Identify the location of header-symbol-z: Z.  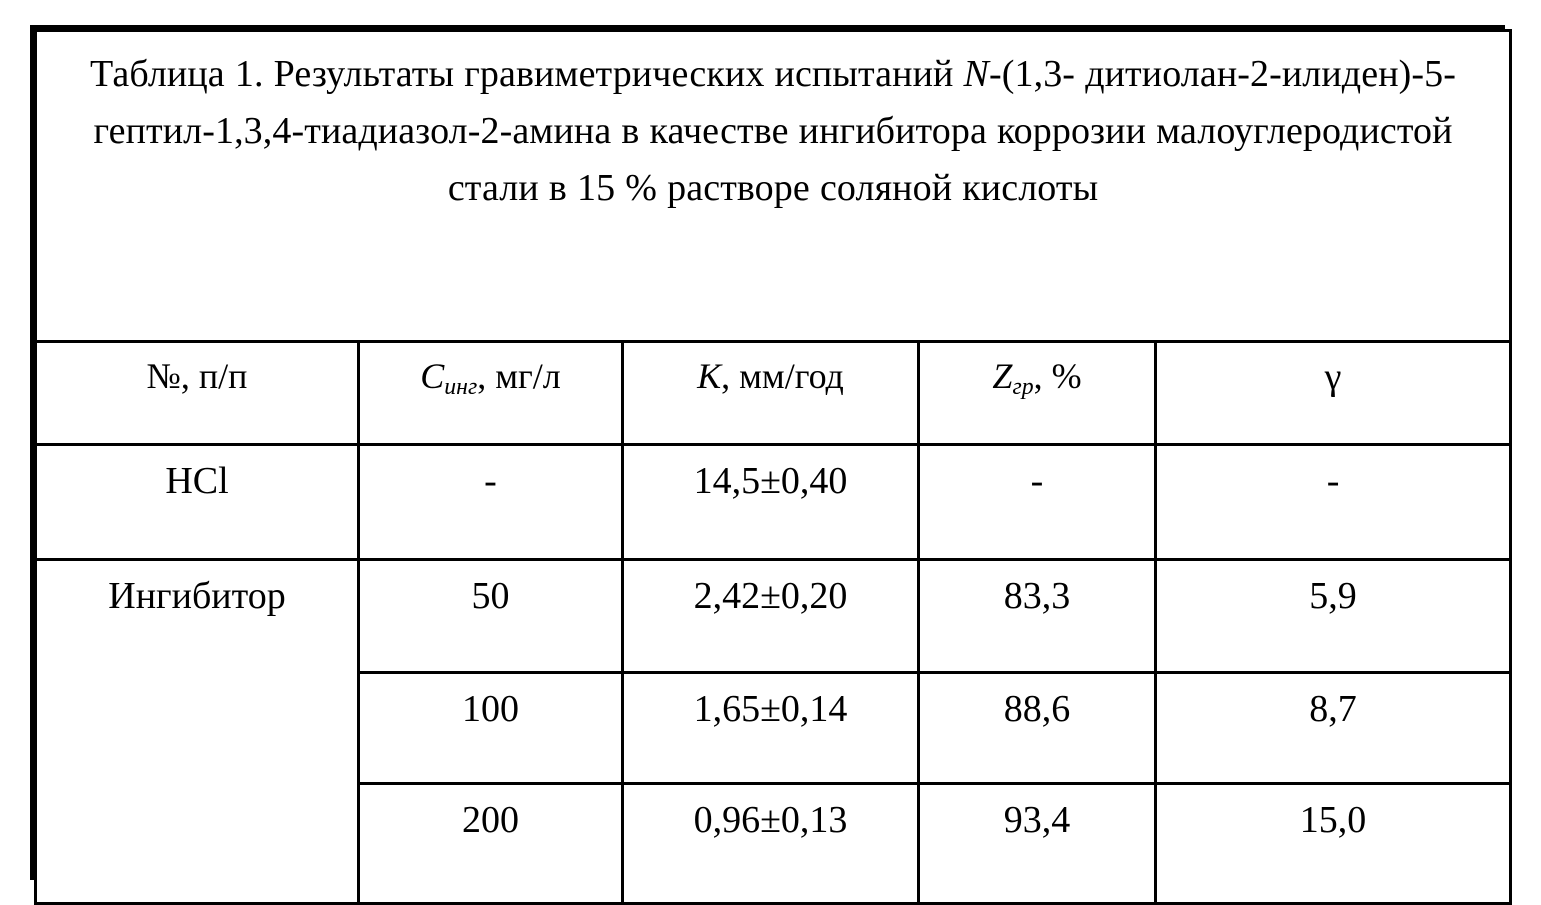
(1002, 376).